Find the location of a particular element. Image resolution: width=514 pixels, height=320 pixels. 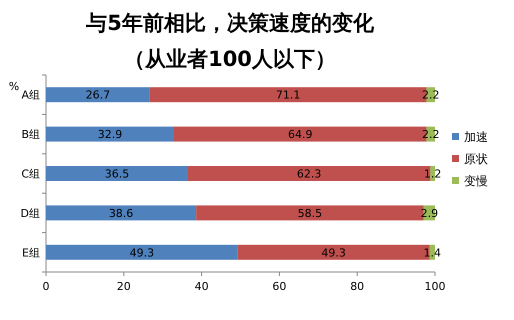

data-label: 58.5 is located at coordinates (310, 213).